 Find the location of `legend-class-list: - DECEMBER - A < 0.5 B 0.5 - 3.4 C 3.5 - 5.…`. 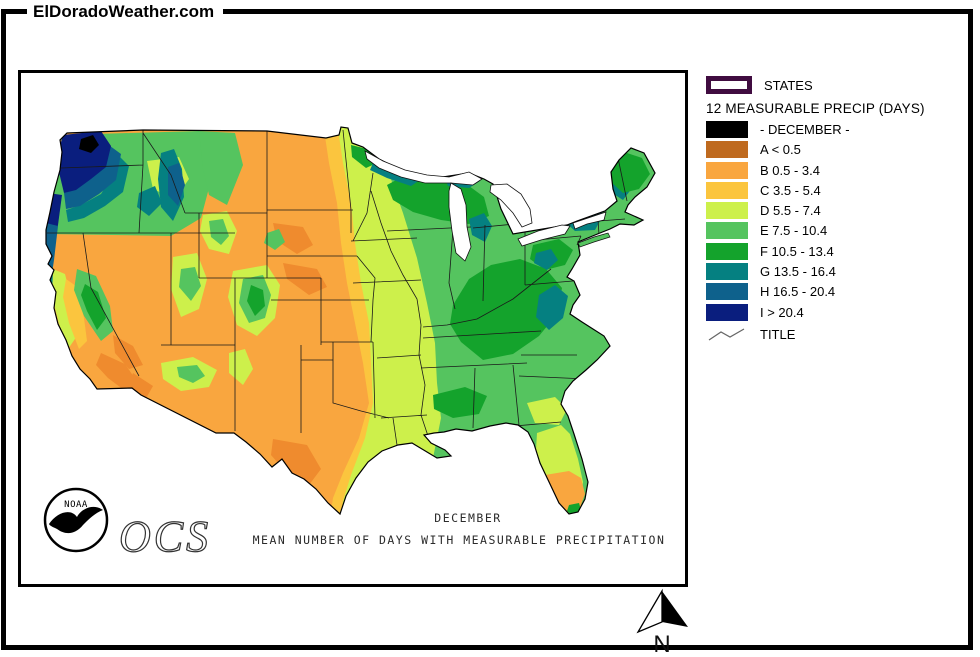

legend-class-list: - DECEMBER - A < 0.5 B 0.5 - 3.4 C 3.5 - 5.… is located at coordinates (840, 221).